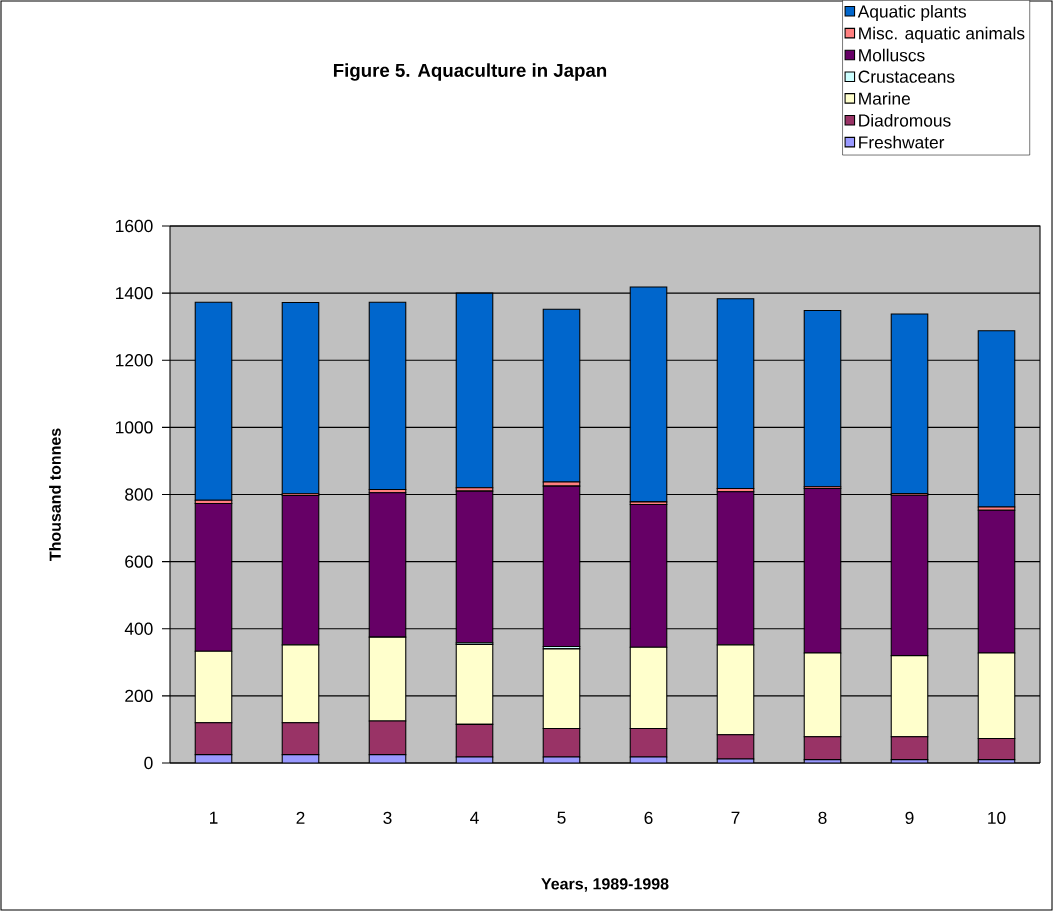 This screenshot has height=911, width=1053. What do you see at coordinates (605, 885) in the screenshot?
I see `x-axis-title: Years, 1989-1998` at bounding box center [605, 885].